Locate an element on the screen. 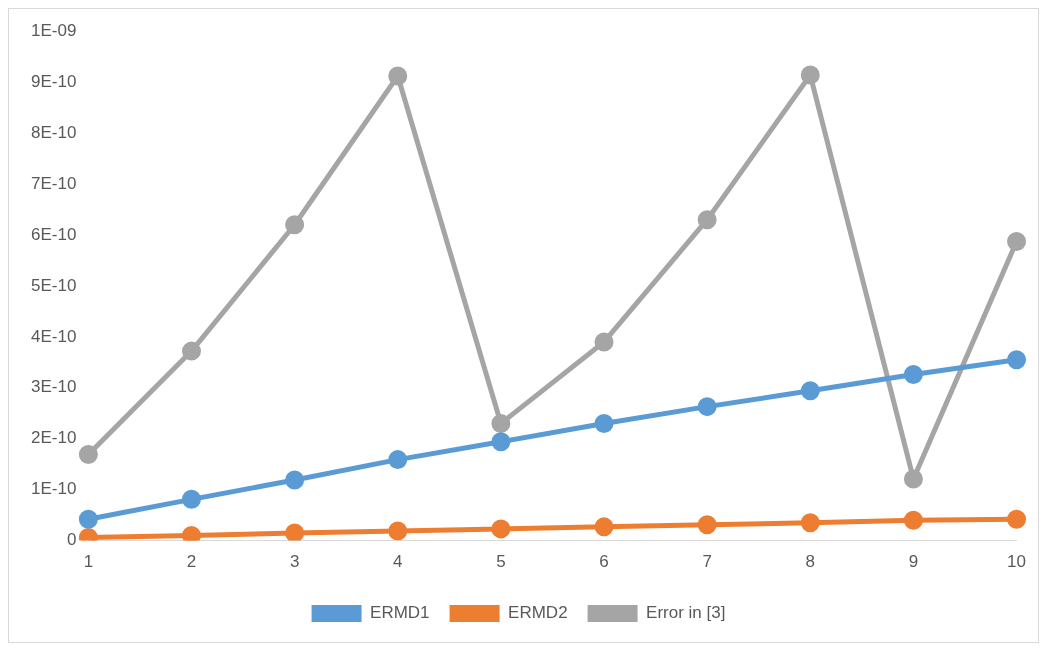 The image size is (1047, 651). y-tick-label: 6E-10 is located at coordinates (53, 234).